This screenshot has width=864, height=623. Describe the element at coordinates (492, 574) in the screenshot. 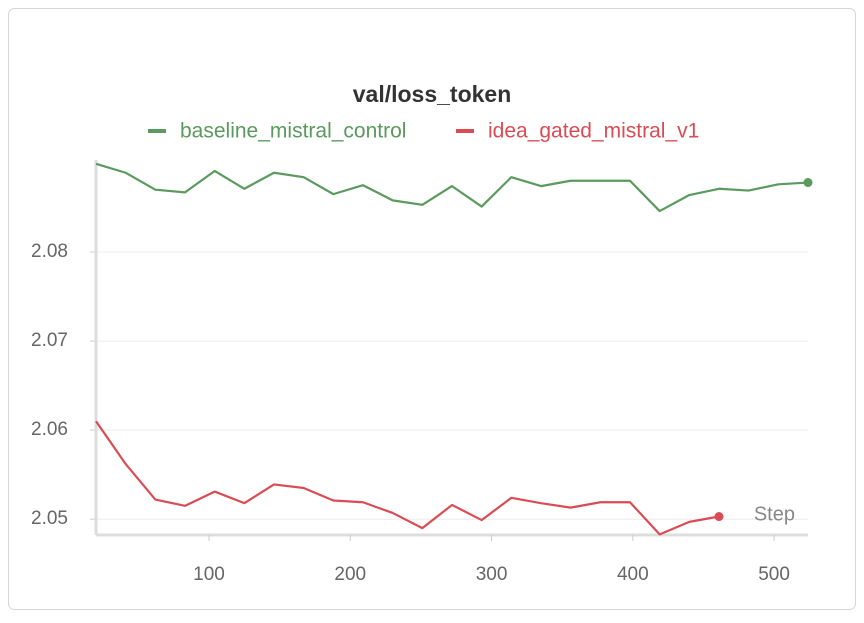

I see `x-tick-label: 300` at that location.